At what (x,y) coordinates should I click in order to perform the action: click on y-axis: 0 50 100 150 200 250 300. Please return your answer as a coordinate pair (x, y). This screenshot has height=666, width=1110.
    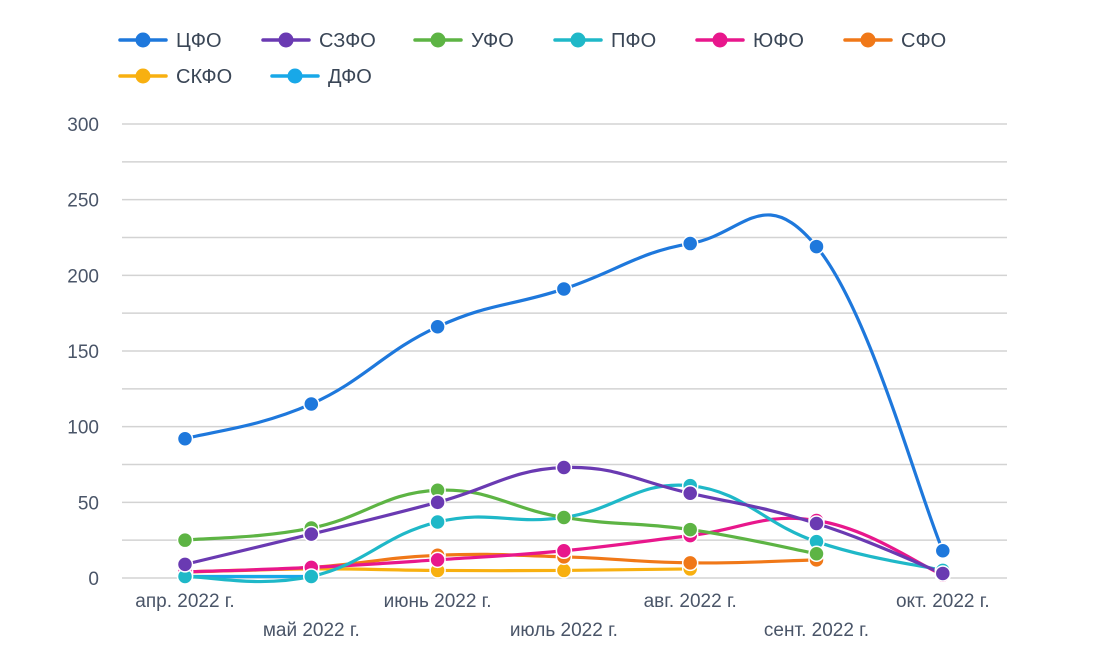
    Looking at the image, I should click on (83, 352).